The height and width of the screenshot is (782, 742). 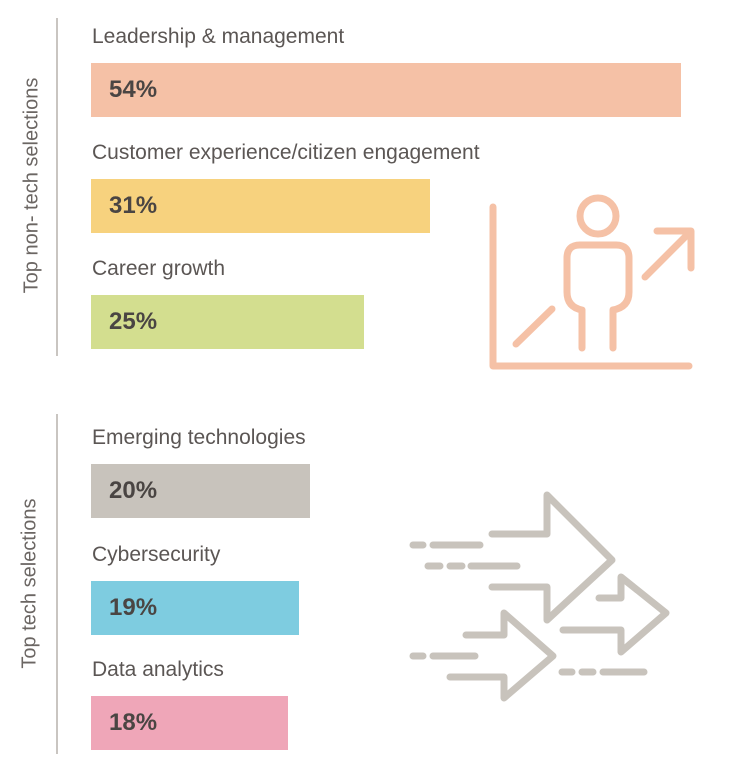 What do you see at coordinates (386, 90) in the screenshot?
I see `bar: 54%` at bounding box center [386, 90].